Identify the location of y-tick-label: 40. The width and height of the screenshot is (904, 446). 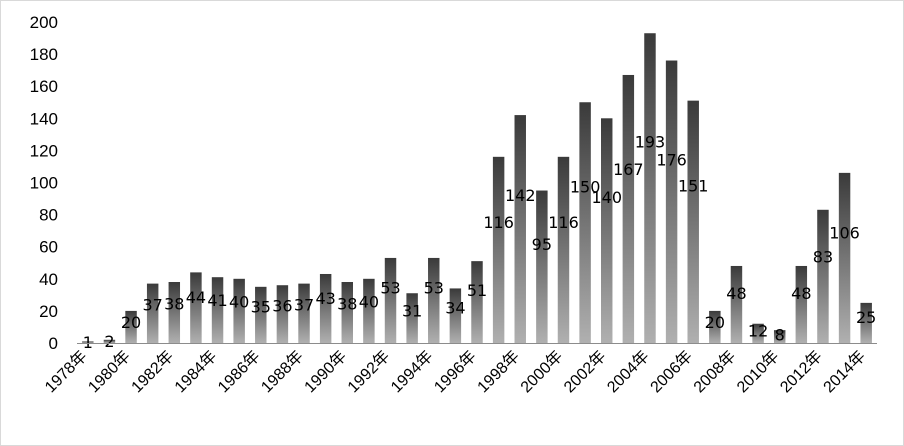
(48, 279).